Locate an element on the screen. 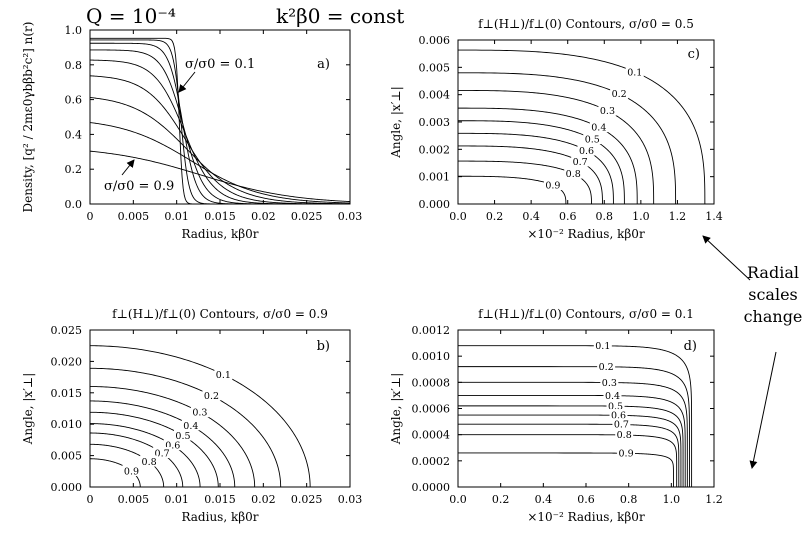 Image resolution: width=809 pixels, height=536 pixels. side-note-line: Radial is located at coordinates (773, 272).